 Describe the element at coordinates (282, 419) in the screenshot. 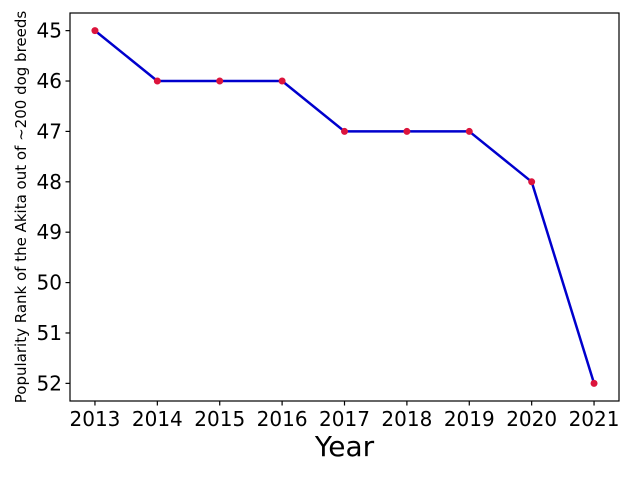

I see `x-tick-label: 2016` at that location.